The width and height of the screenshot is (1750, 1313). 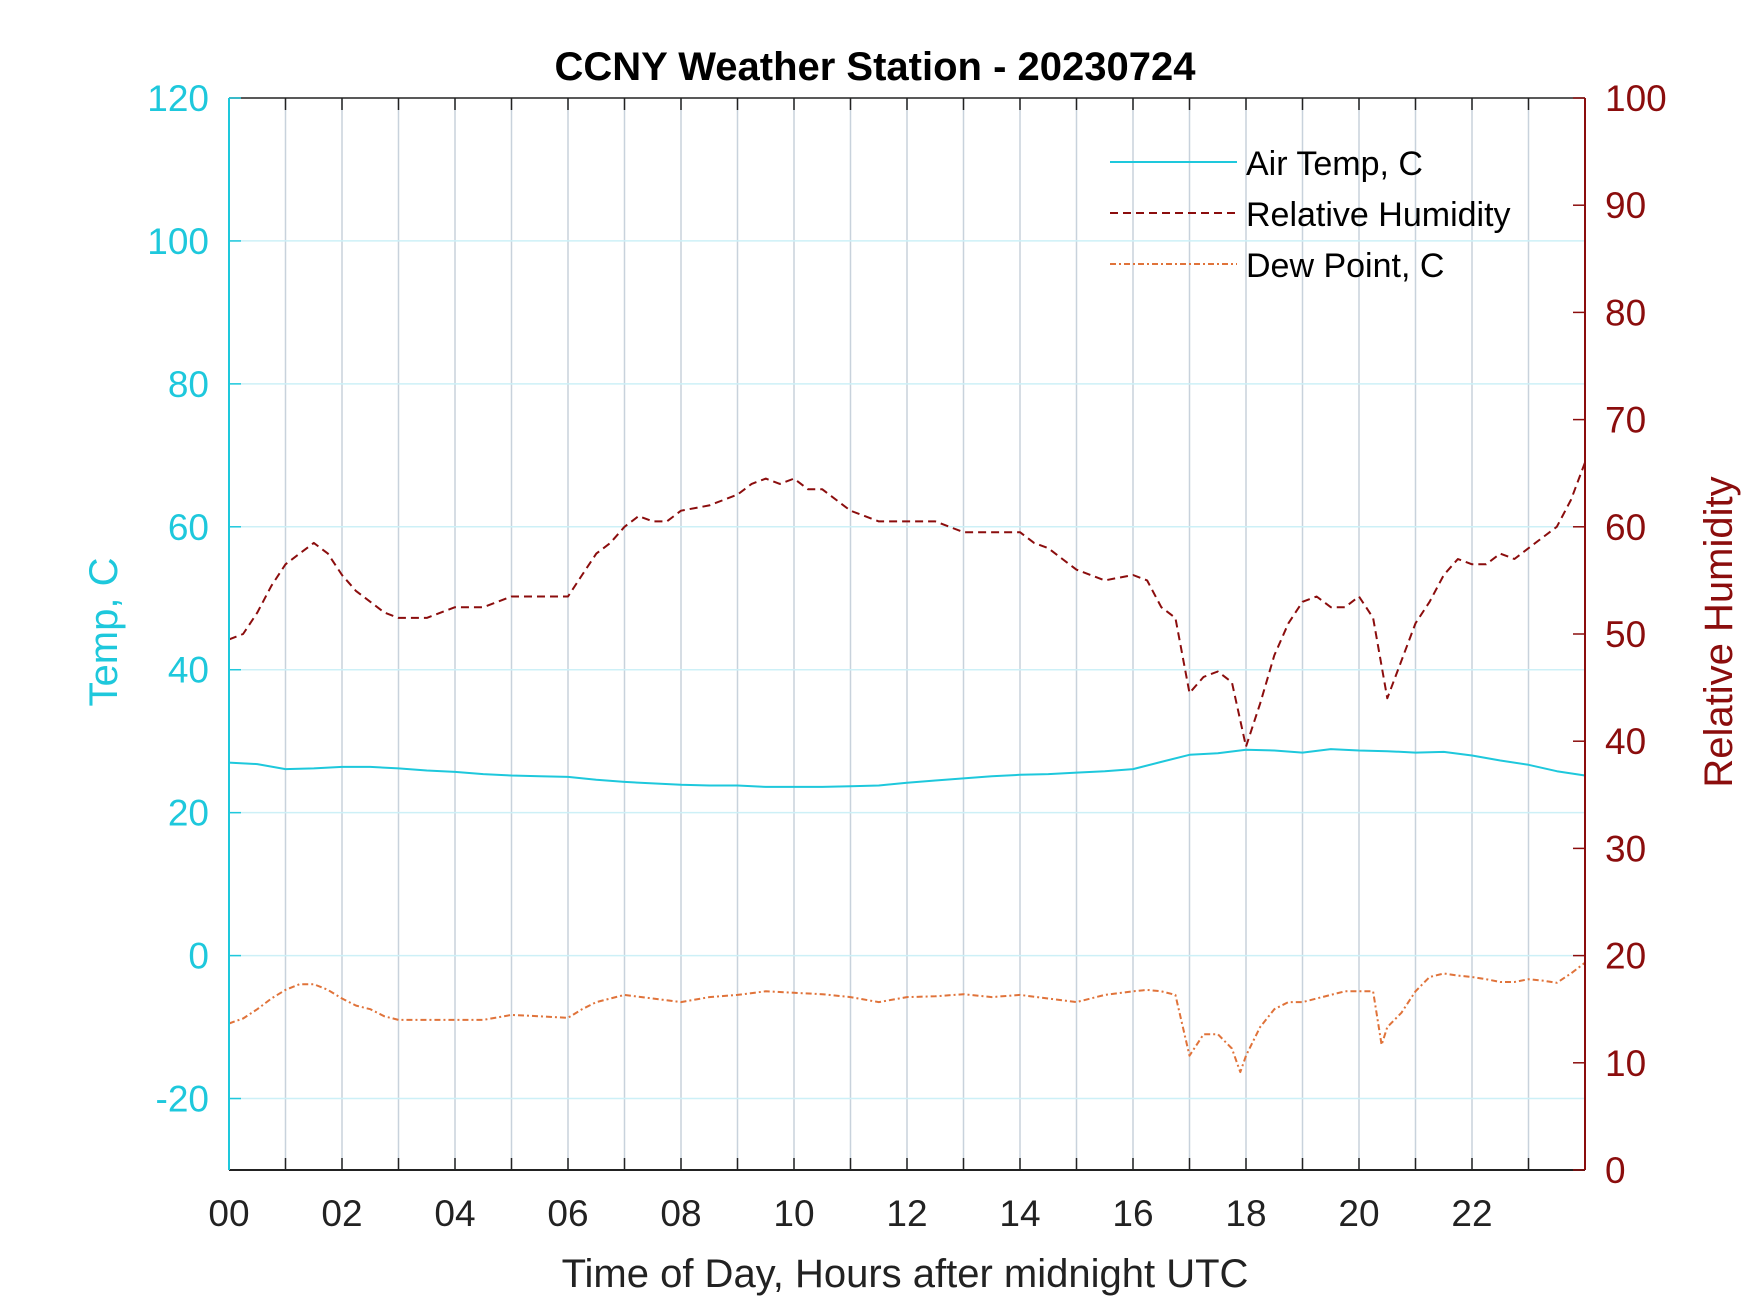 I want to click on right-tick-label: 70, so click(x=1625, y=420).